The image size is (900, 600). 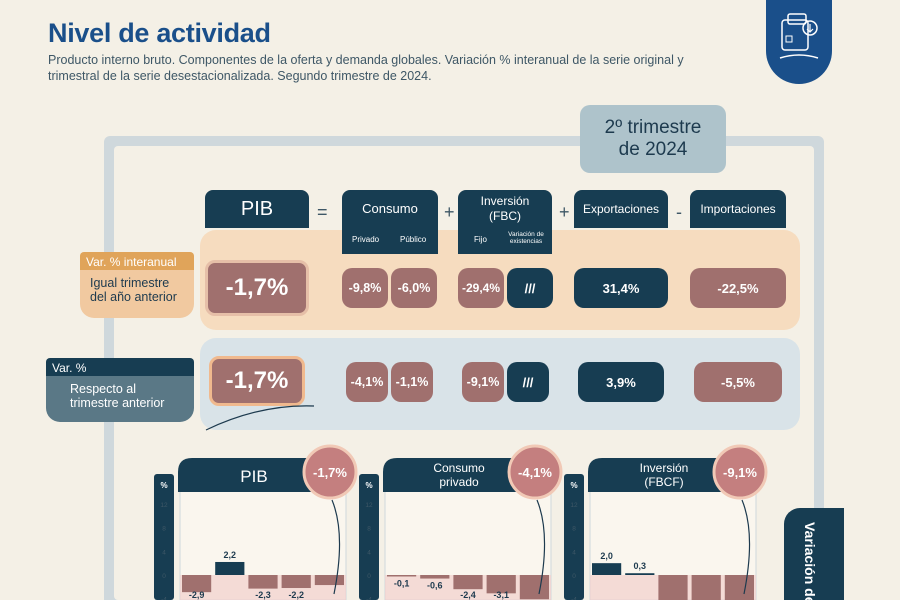 I want to click on badge-value: -1,7%, so click(x=330, y=472).